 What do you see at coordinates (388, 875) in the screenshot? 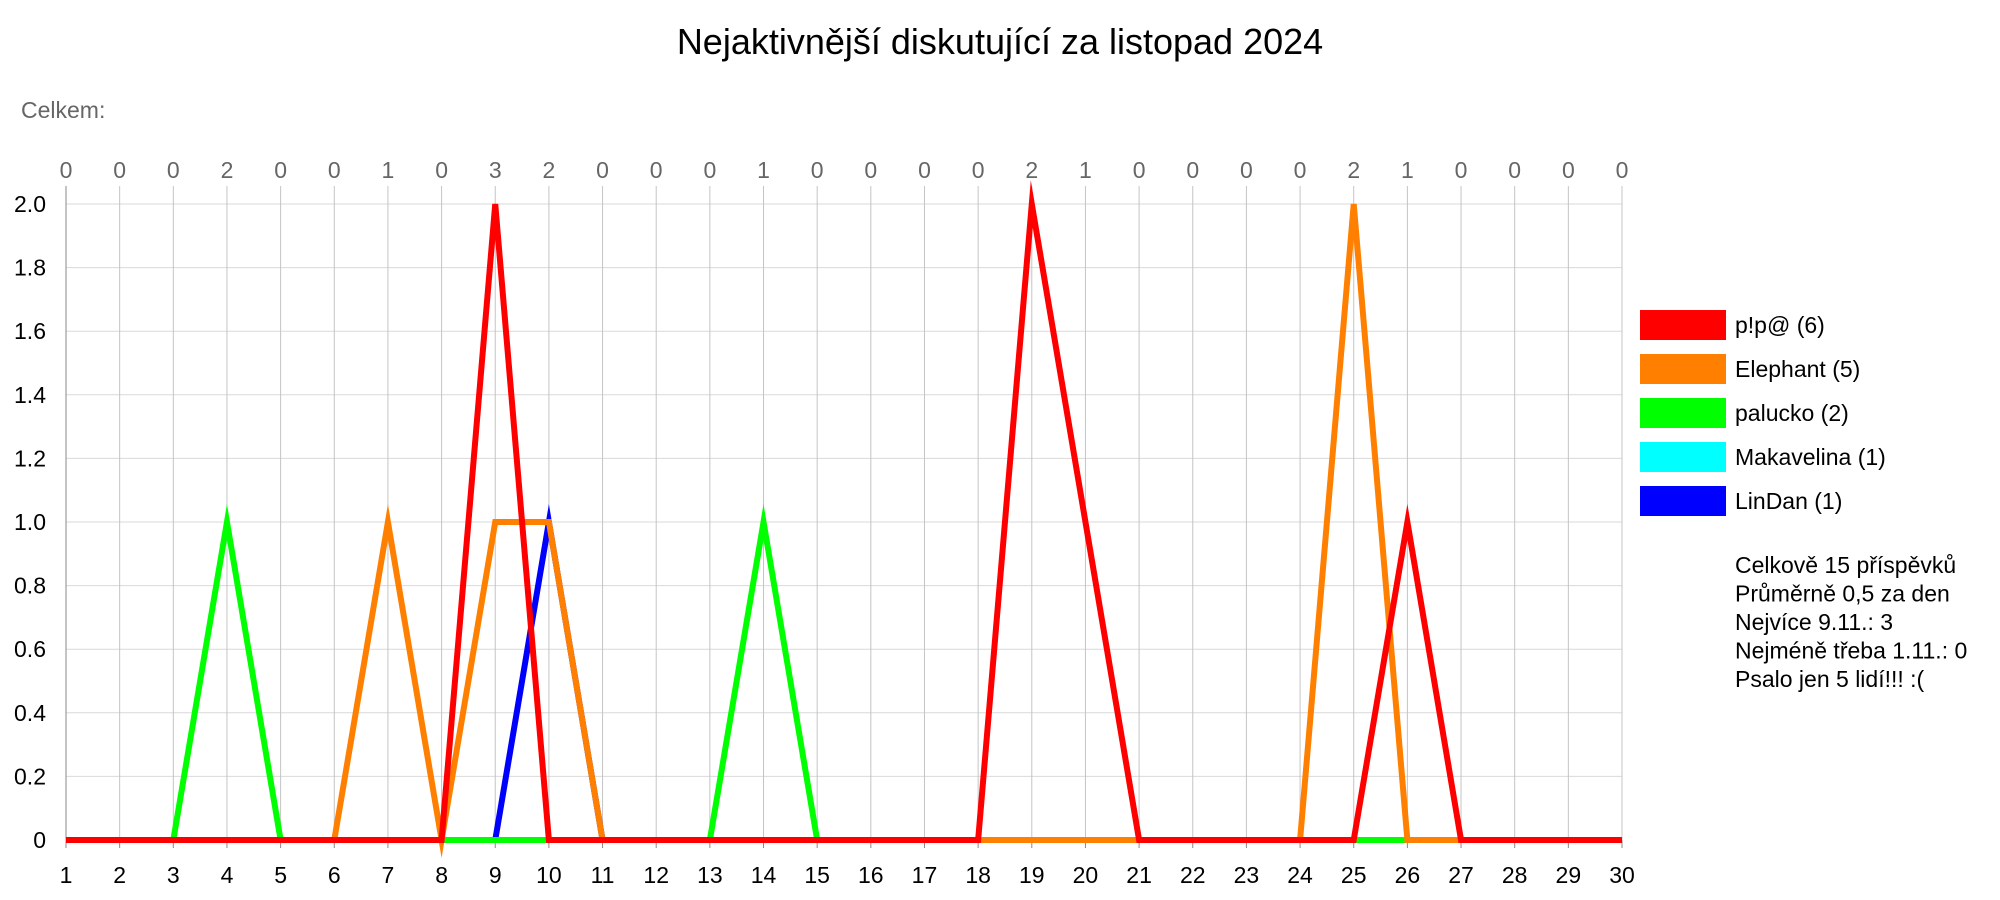
I see `x-tick-label: 7` at bounding box center [388, 875].